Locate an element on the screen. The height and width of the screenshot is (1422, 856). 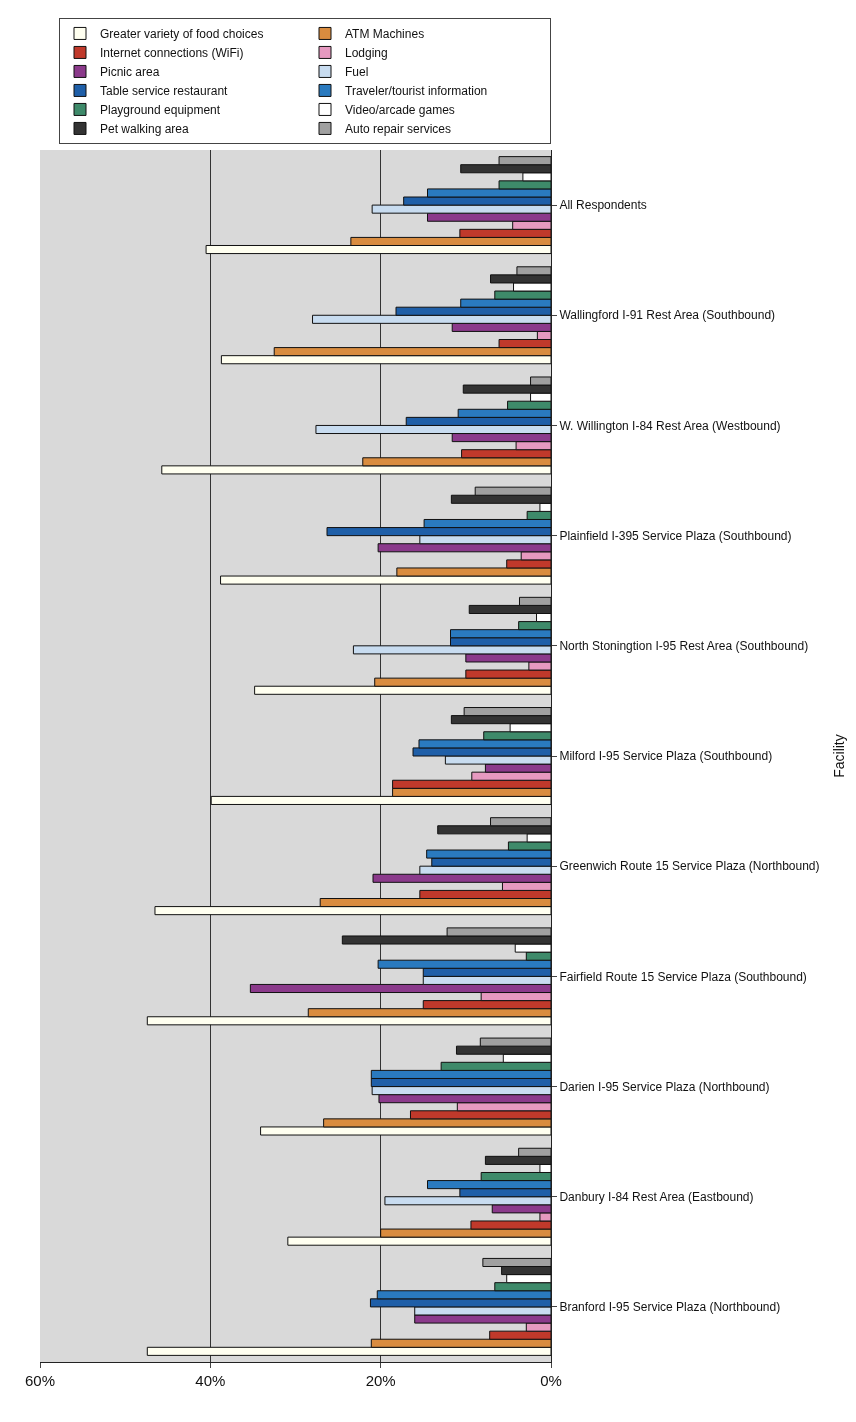
y-tick-label: Danbury I-84 Rest Area (Eastbound) is located at coordinates (656, 1196).